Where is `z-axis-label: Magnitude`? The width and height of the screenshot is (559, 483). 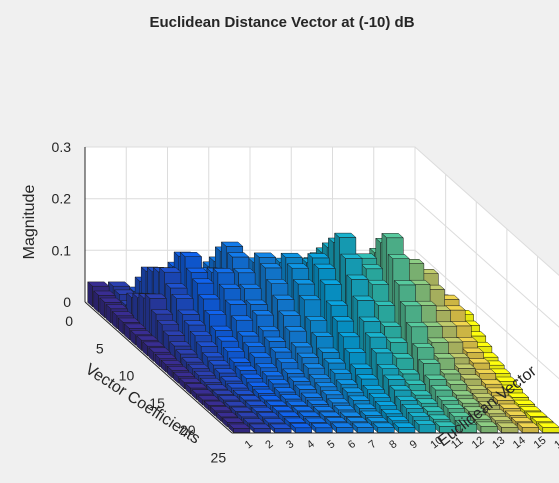 z-axis-label: Magnitude is located at coordinates (29, 222).